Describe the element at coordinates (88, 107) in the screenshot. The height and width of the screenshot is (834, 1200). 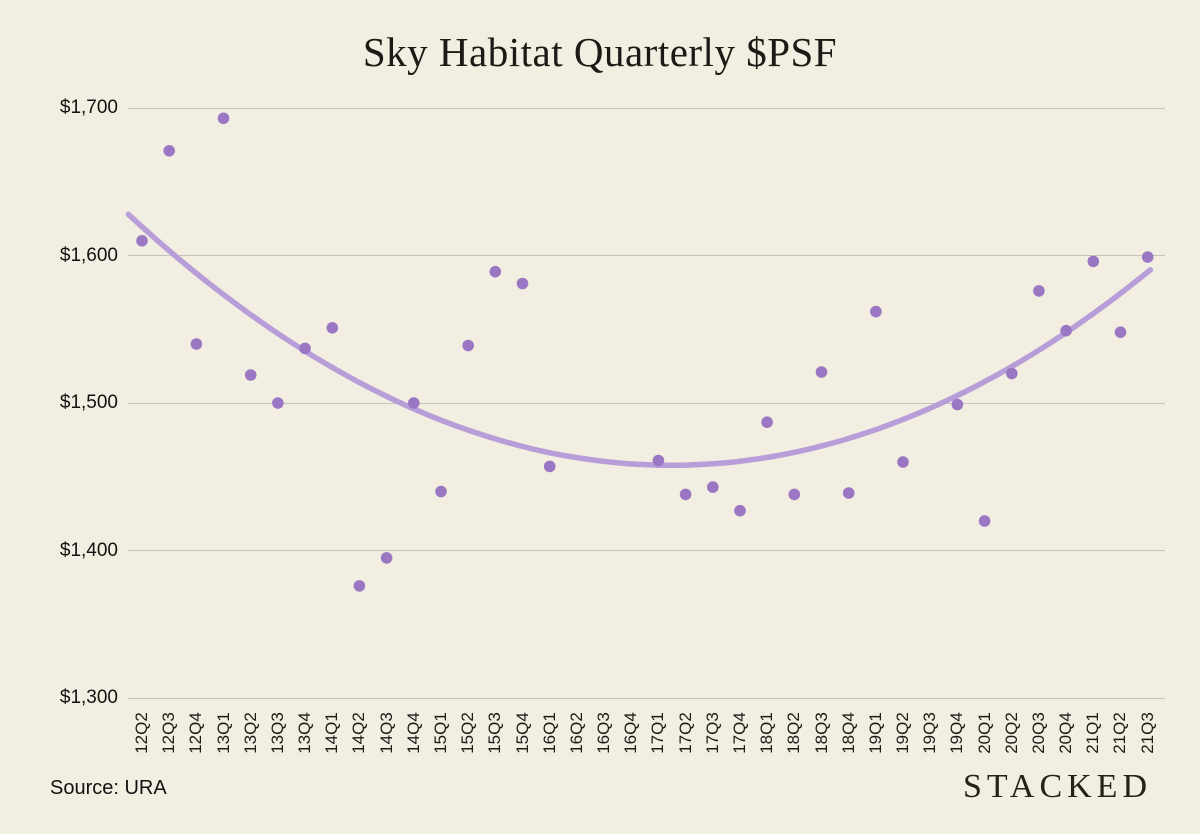
I see `y-axis-tick-label: $1,700` at that location.